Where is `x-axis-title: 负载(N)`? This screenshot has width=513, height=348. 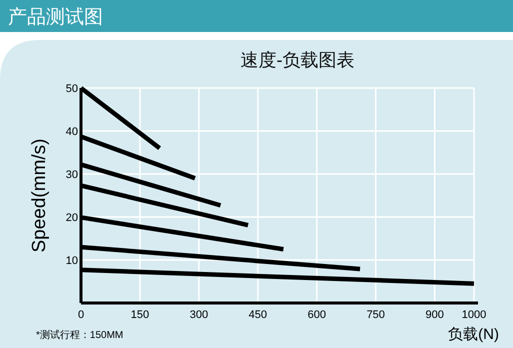
x-axis-title: 负载(N) is located at coordinates (473, 334).